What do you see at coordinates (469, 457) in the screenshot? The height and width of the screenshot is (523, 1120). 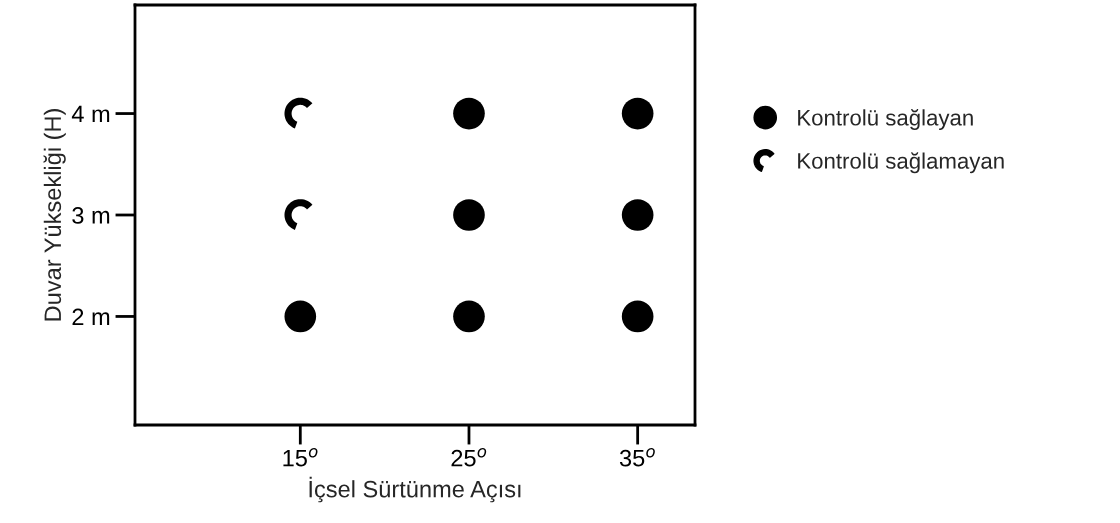 I see `x-tick-label: 25$^{o}$` at bounding box center [469, 457].